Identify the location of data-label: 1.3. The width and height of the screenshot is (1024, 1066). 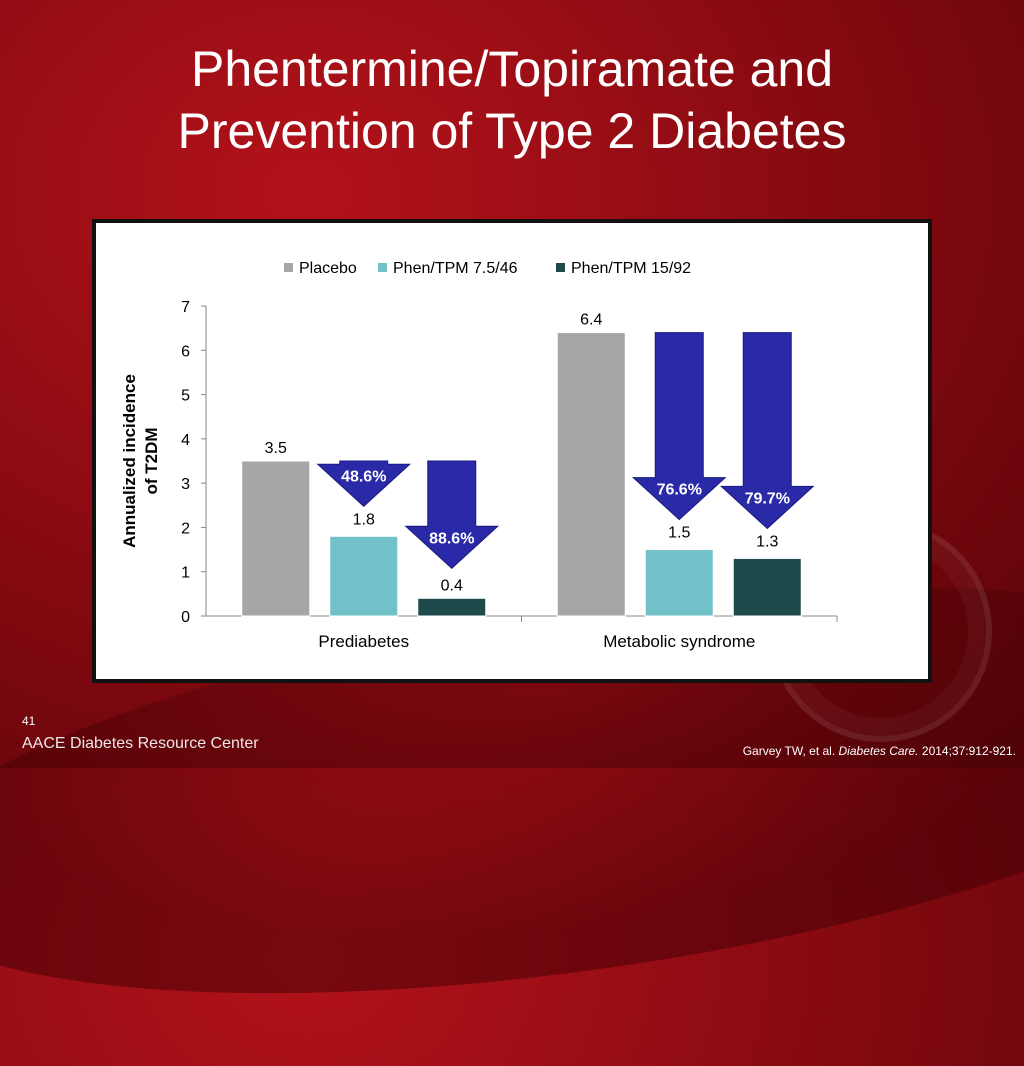
(767, 541).